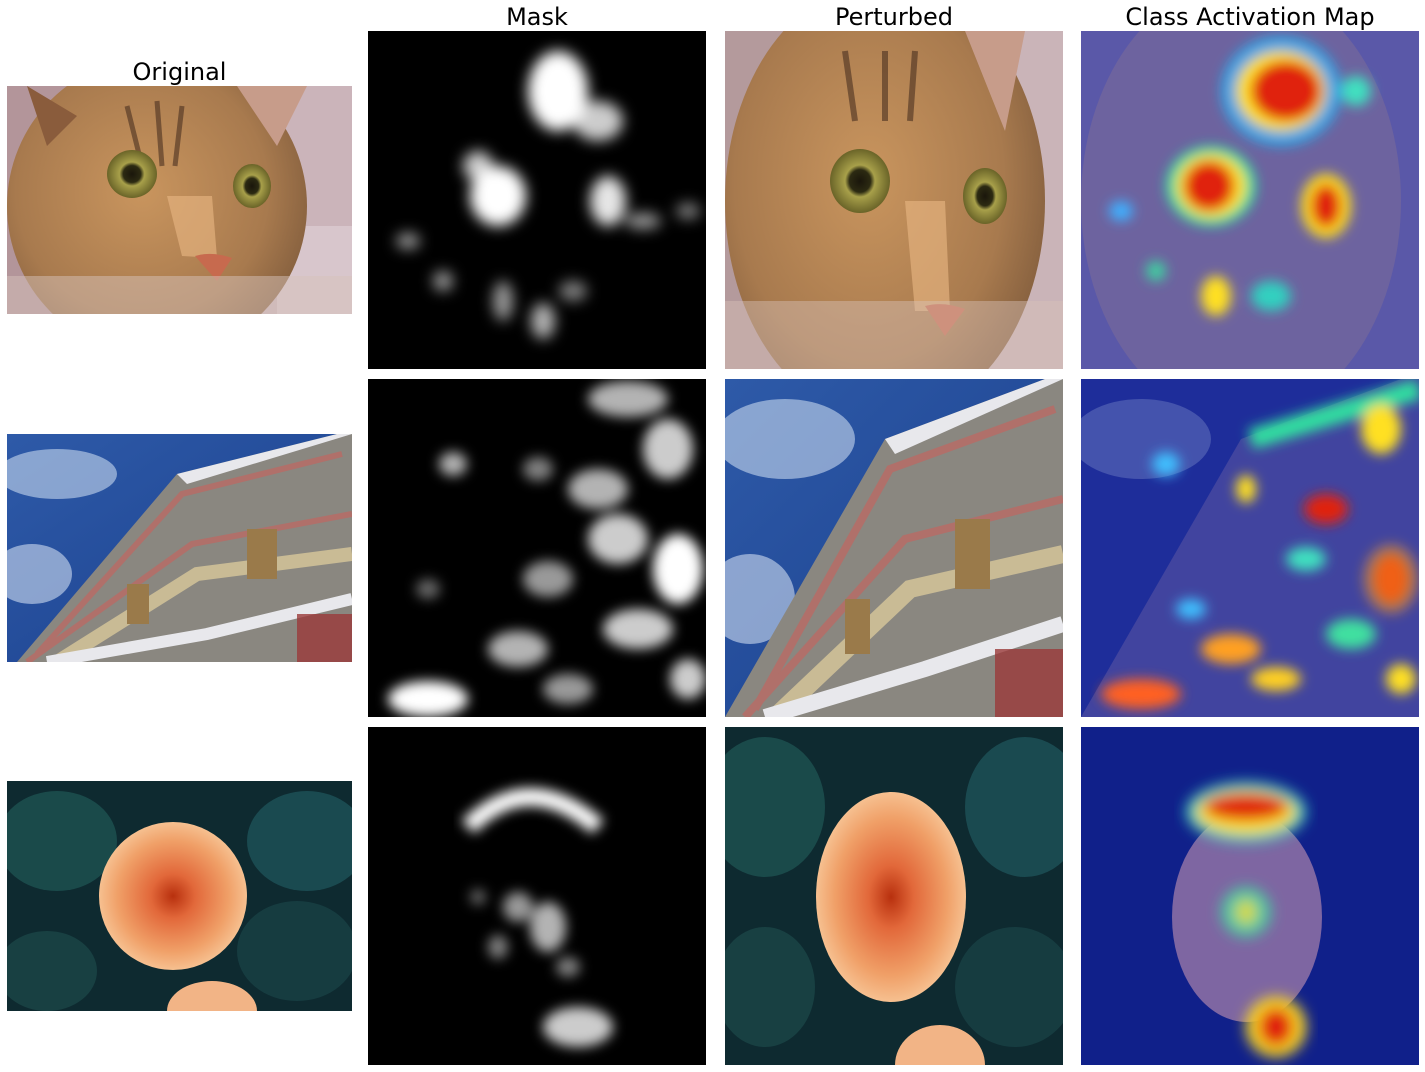 This screenshot has height=1072, width=1425. Describe the element at coordinates (537, 200) in the screenshot. I see `mask-image-cat` at that location.